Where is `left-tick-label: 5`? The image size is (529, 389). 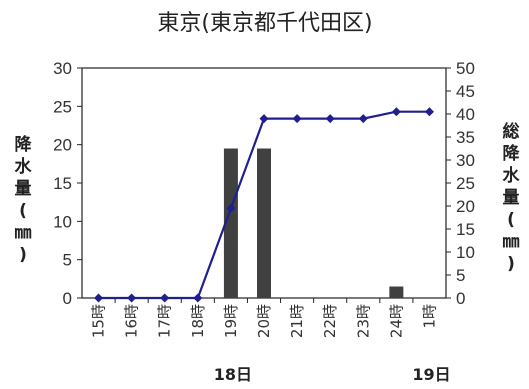
left-tick-label: 5 is located at coordinates (67, 260).